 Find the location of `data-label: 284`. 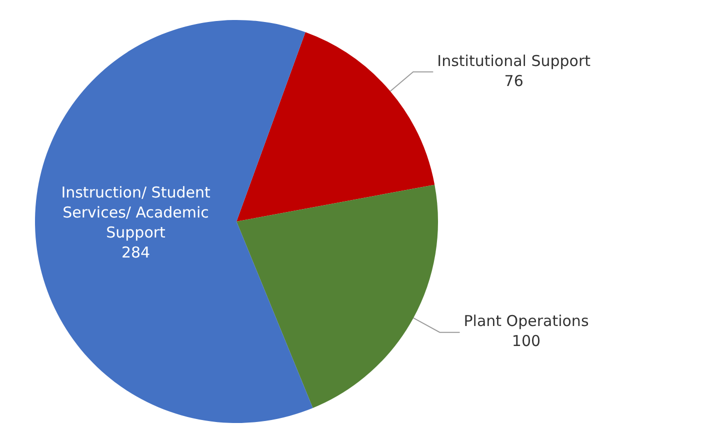

data-label: 284 is located at coordinates (135, 252).